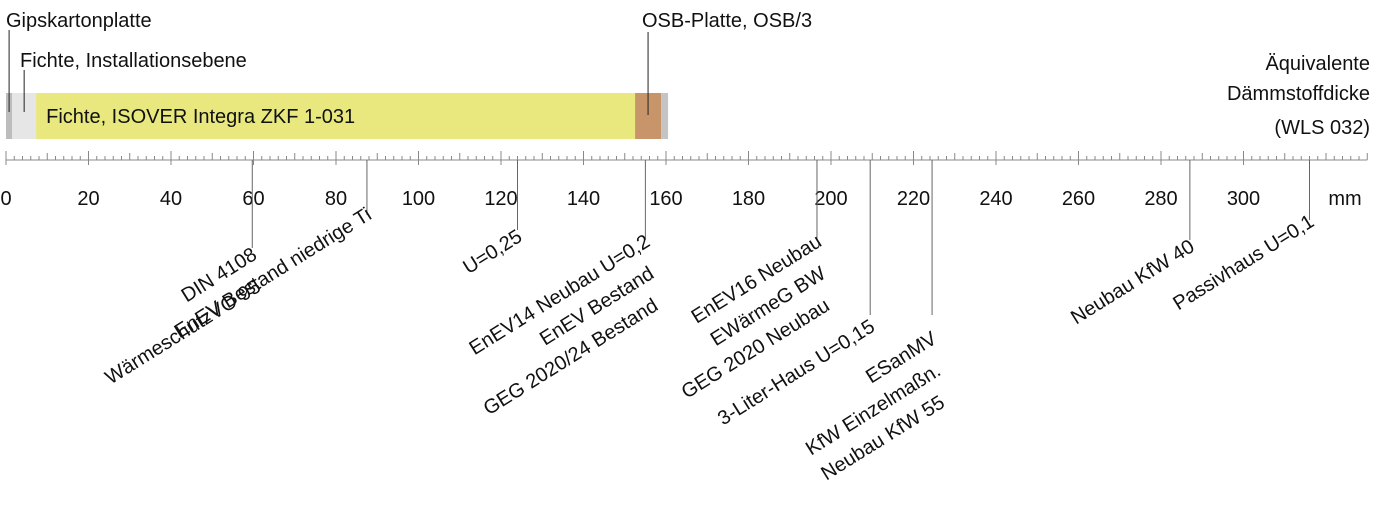 The image size is (1384, 508). I want to click on layer-label: Gipskartonplatte, so click(79, 21).